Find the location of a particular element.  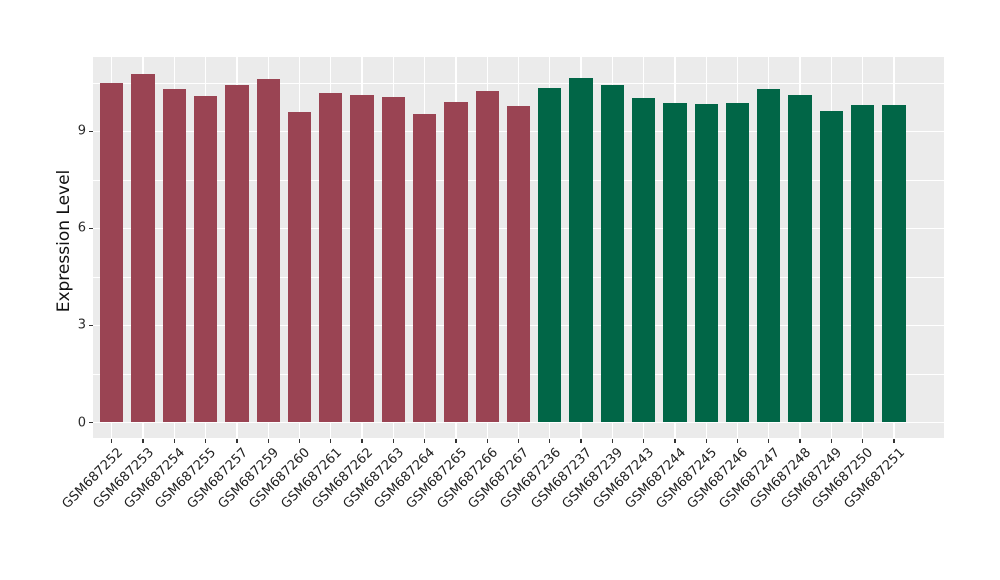

y-tick-label: 0 is located at coordinates (81, 422).